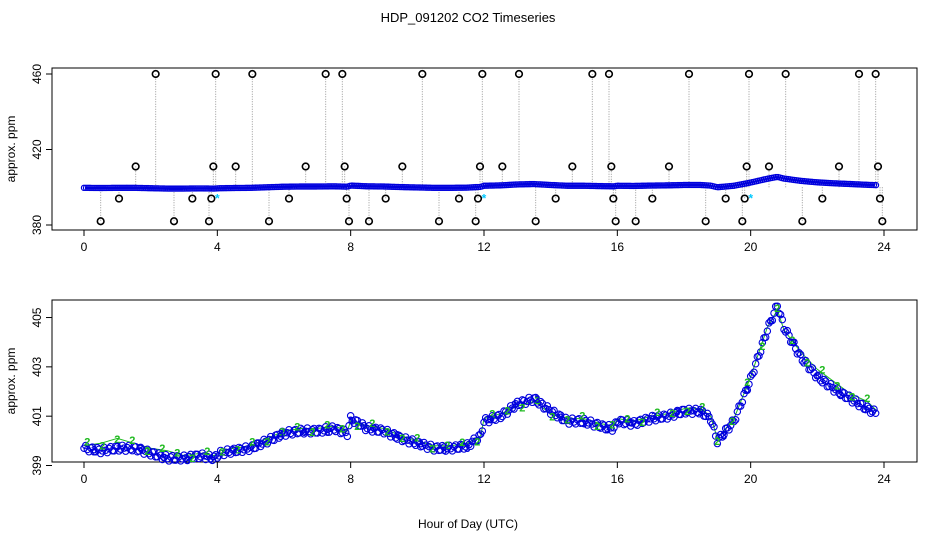  Describe the element at coordinates (468, 524) in the screenshot. I see `x-axis-label: Hour of Day (UTC)` at that location.